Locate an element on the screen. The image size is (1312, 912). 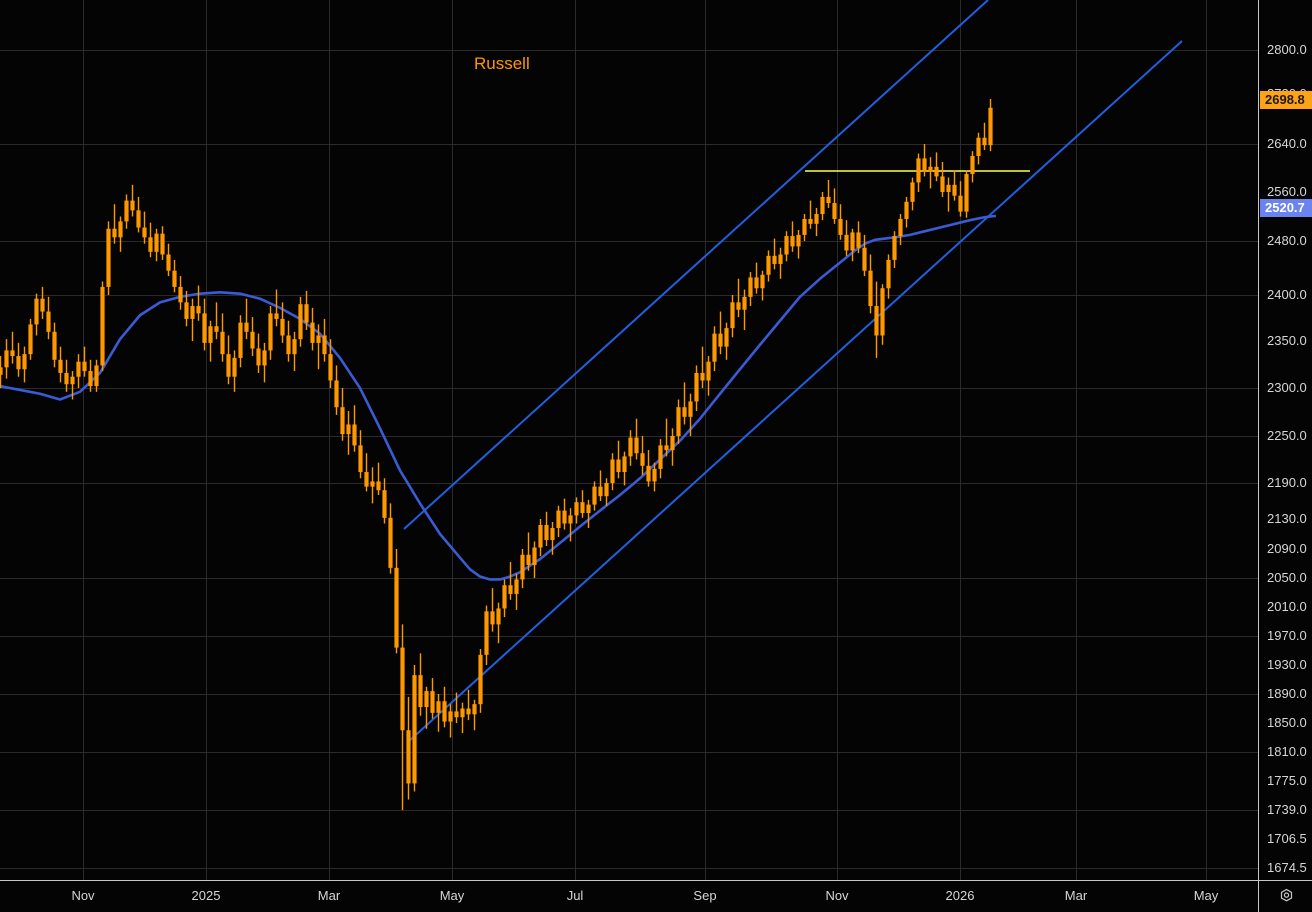
price-axis-tick-label: 2300.0 is located at coordinates (1287, 387).